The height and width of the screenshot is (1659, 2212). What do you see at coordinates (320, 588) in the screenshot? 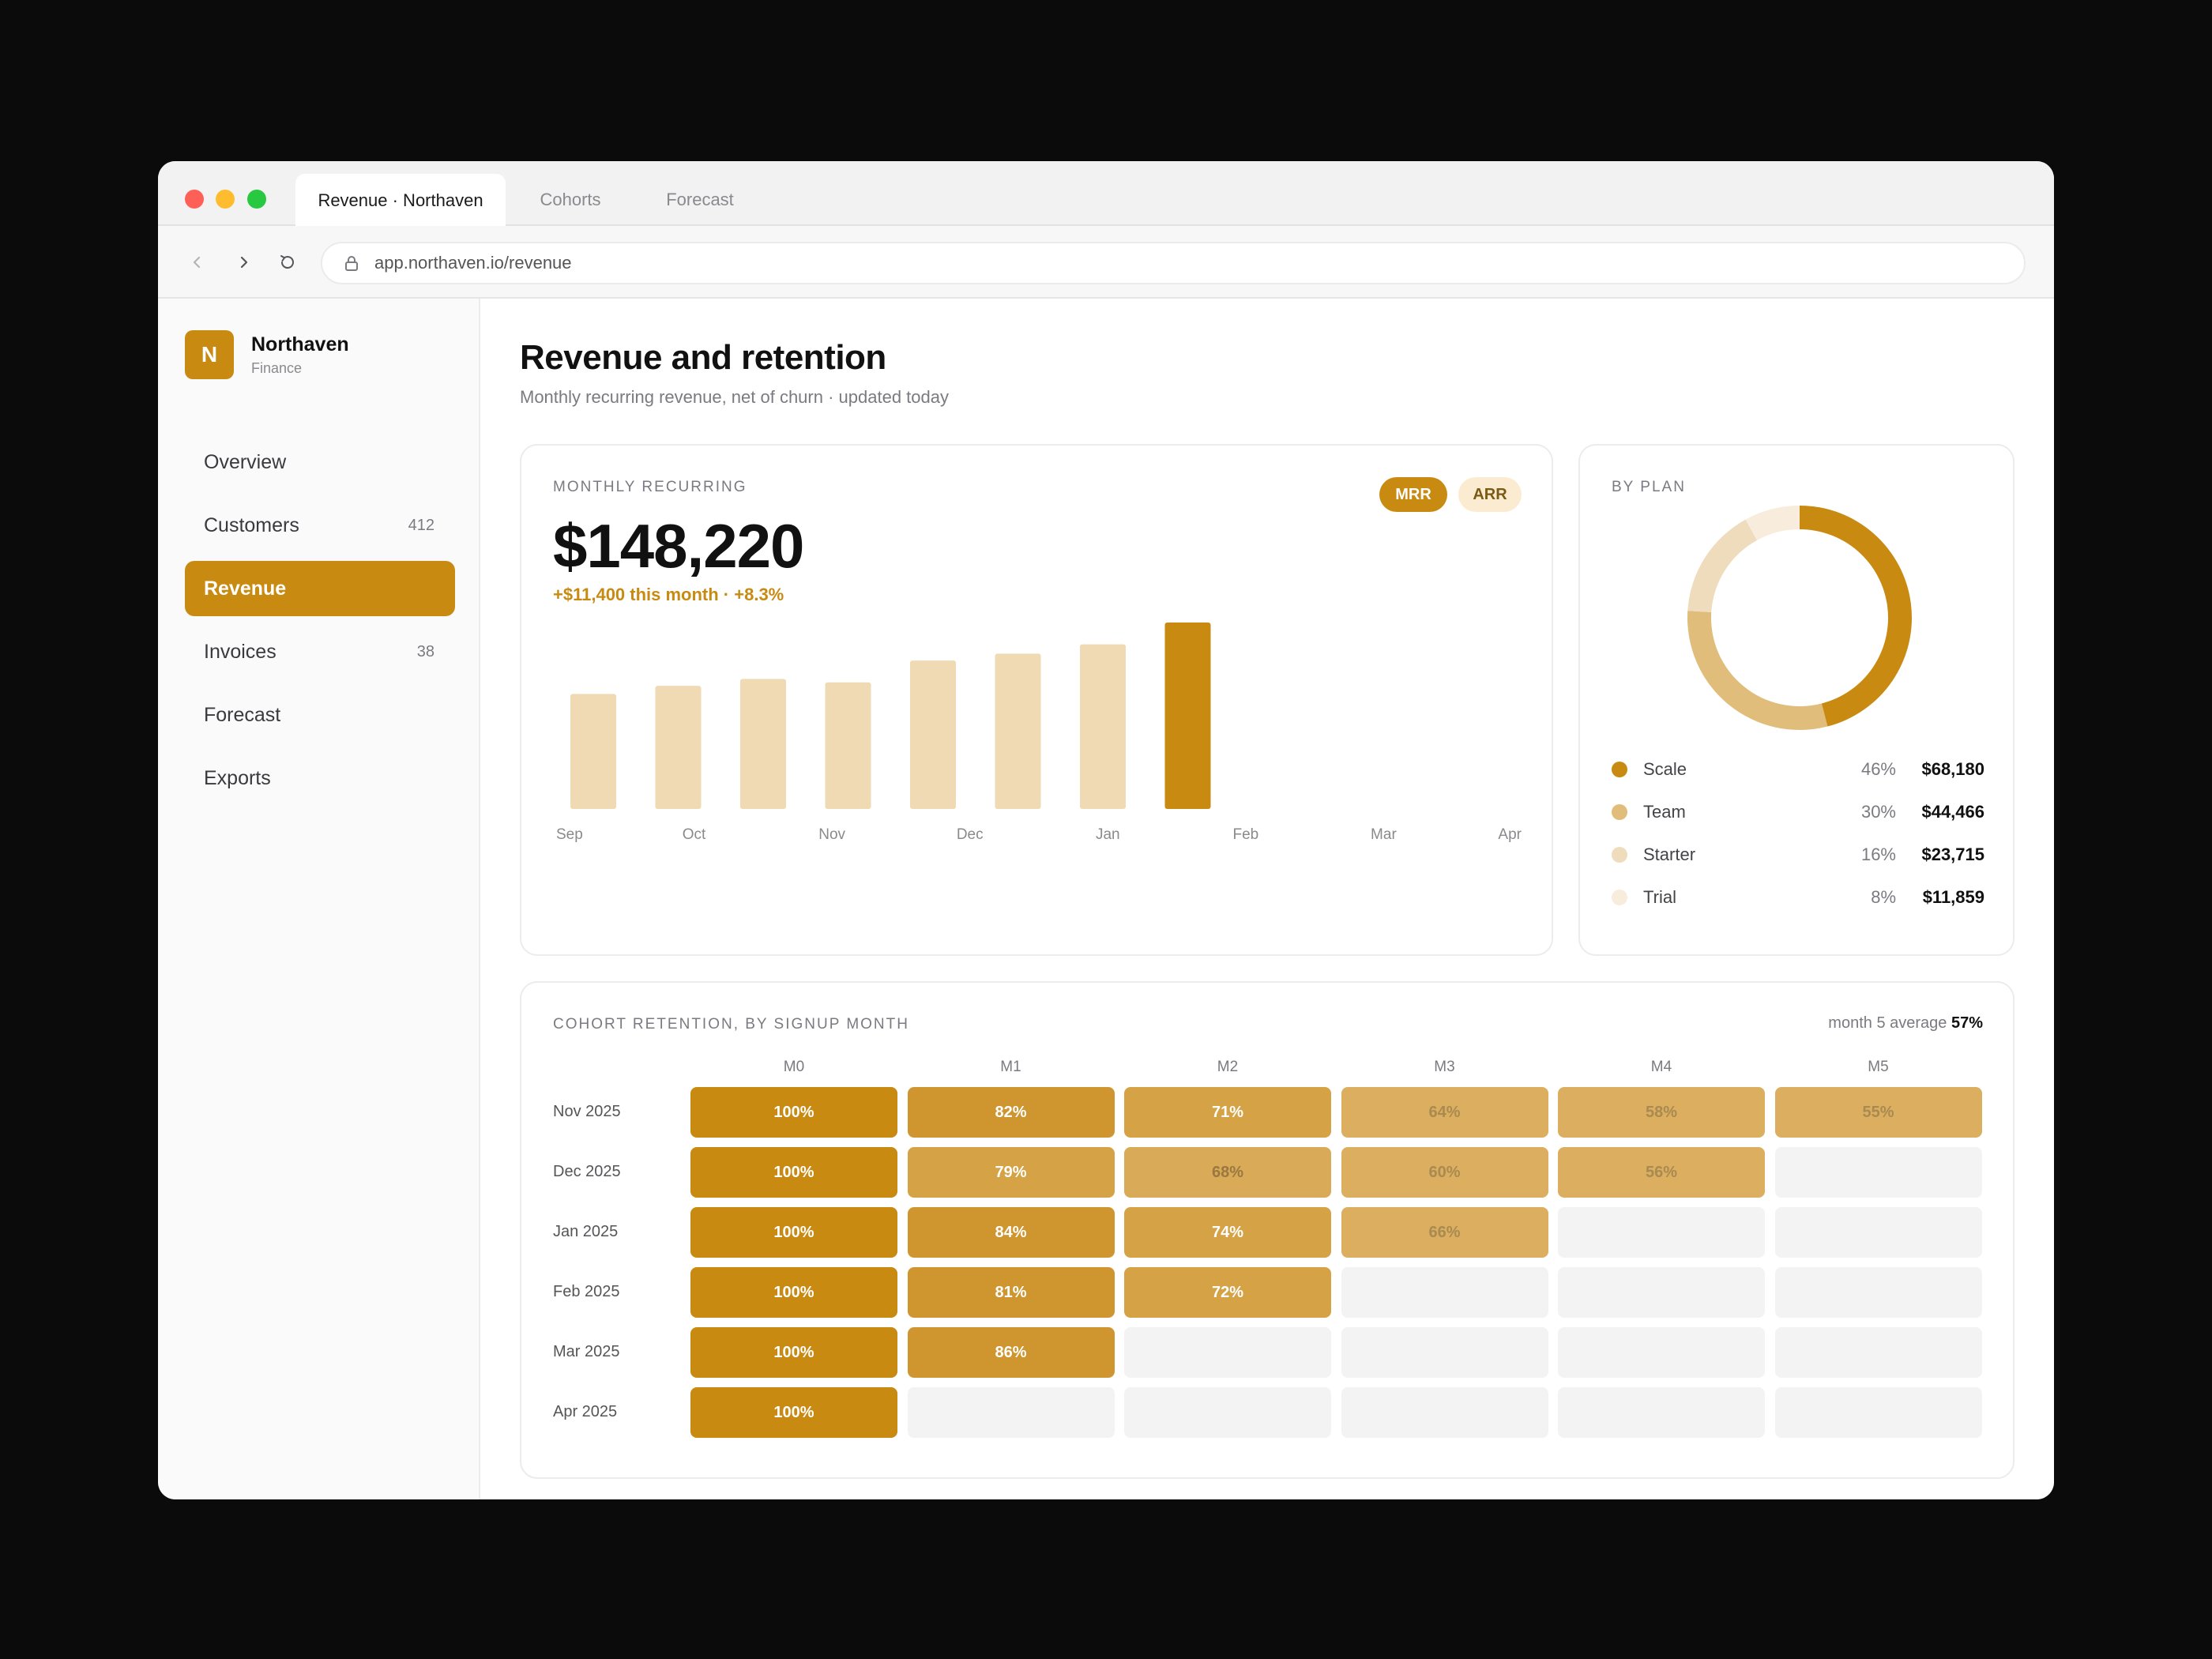
I see `sidebar-item-revenue: Revenue` at bounding box center [320, 588].